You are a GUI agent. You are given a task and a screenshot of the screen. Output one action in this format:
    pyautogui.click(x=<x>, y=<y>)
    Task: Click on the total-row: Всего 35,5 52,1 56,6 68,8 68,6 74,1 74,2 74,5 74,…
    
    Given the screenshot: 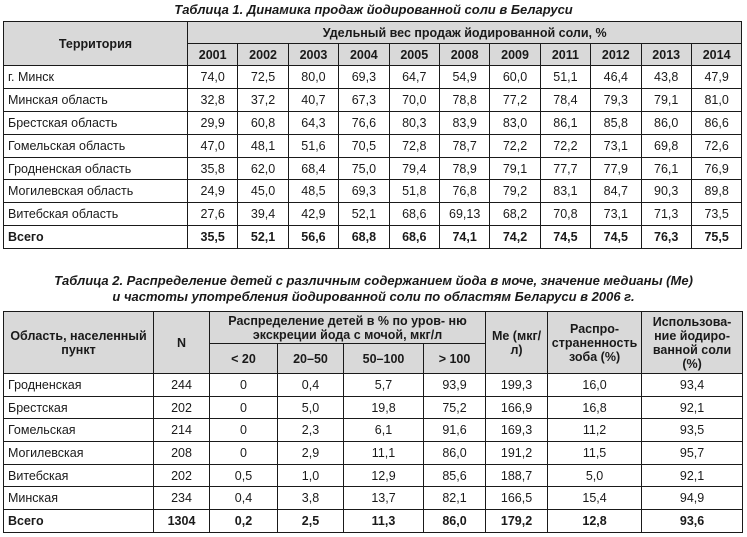 What is the action you would take?
    pyautogui.click(x=373, y=237)
    